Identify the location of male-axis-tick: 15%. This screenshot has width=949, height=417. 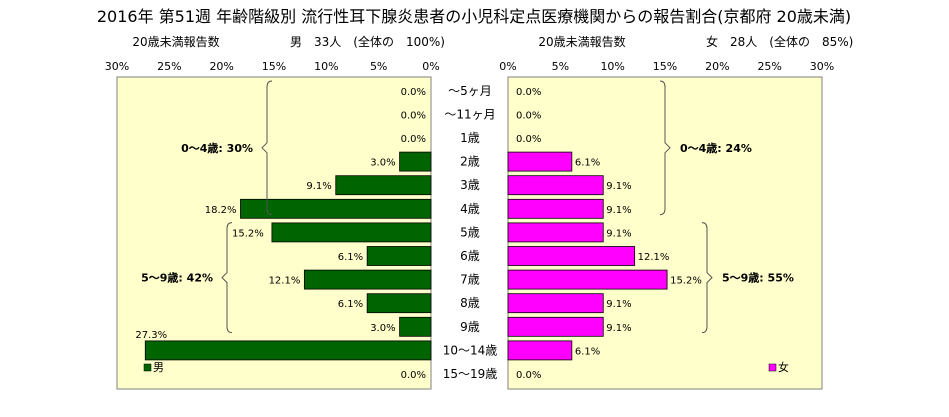
(274, 66).